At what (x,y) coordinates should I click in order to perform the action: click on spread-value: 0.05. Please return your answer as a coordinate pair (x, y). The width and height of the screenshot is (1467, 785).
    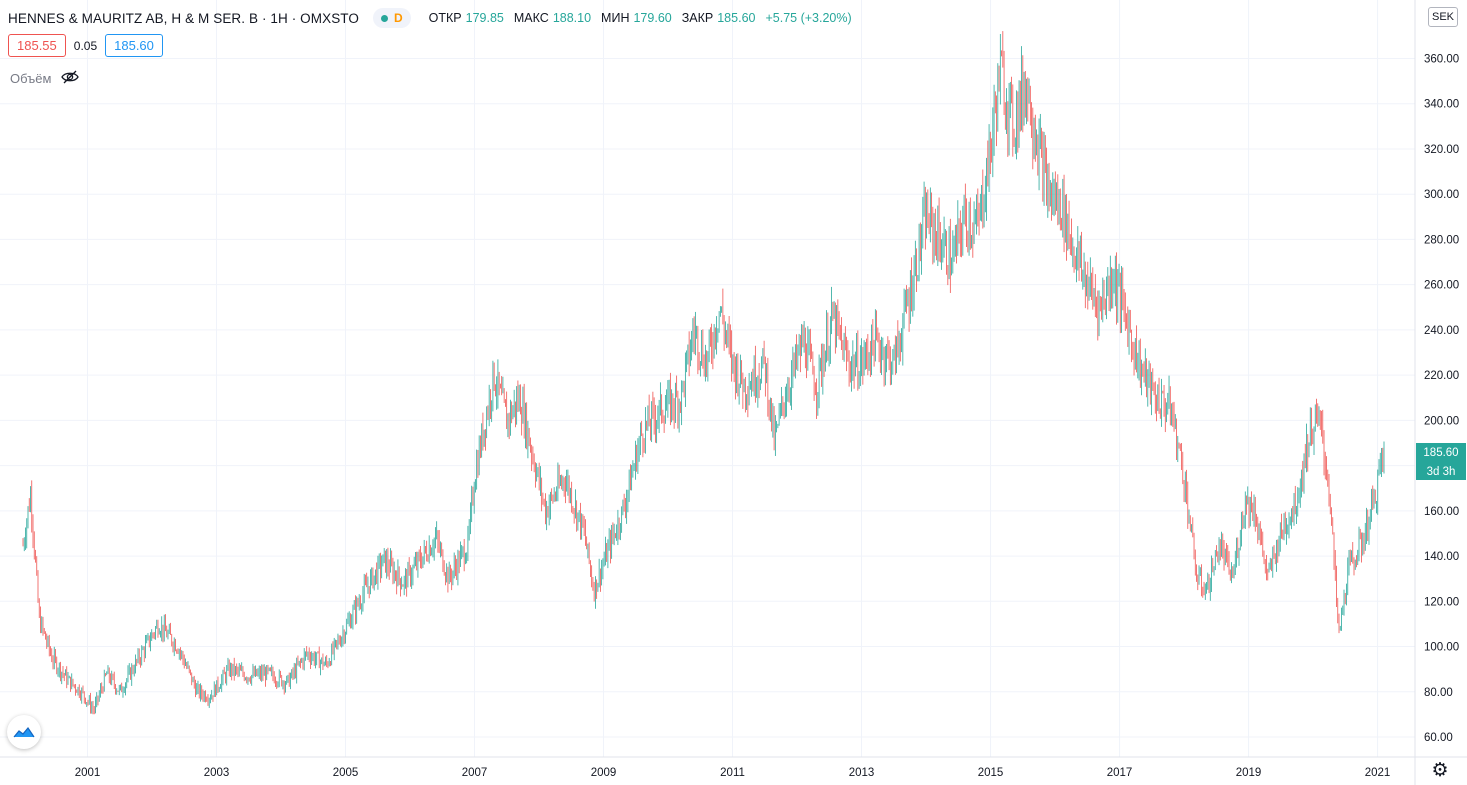
    Looking at the image, I should click on (85, 45).